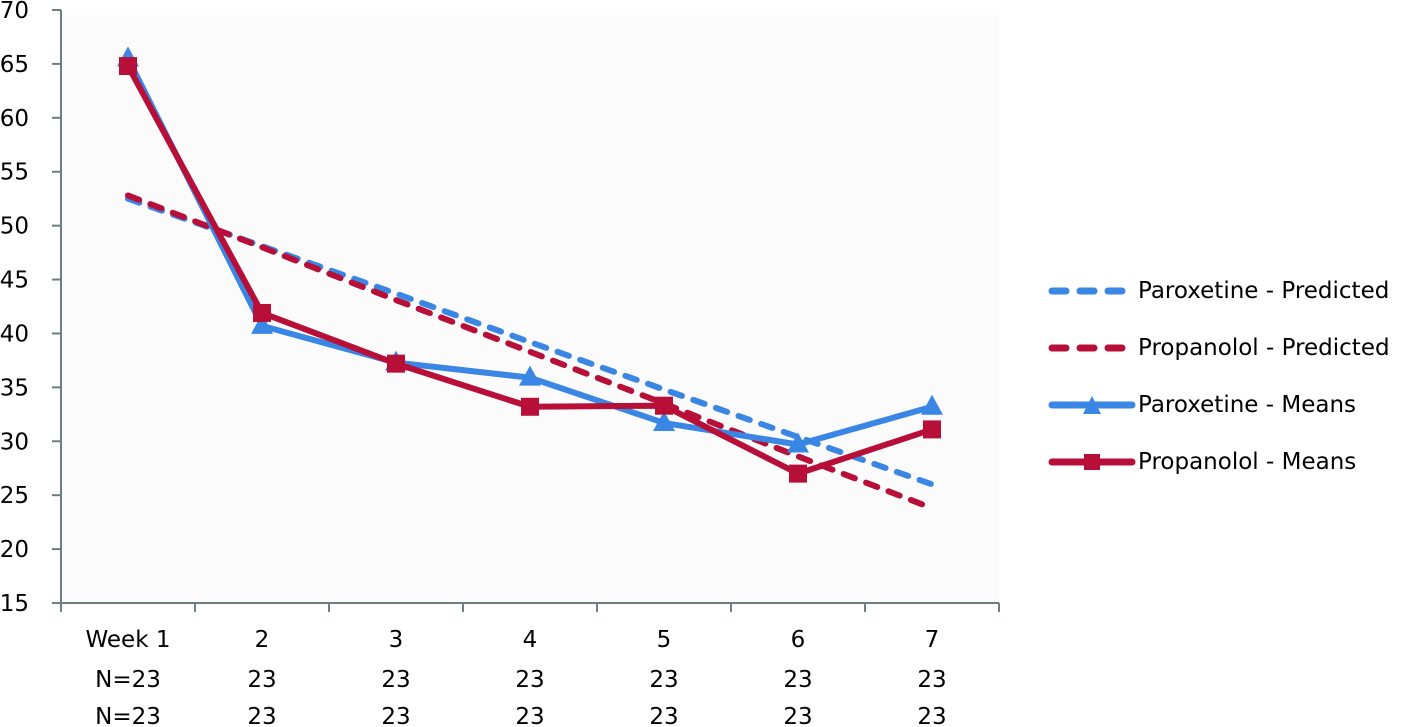 Image resolution: width=1418 pixels, height=727 pixels. Describe the element at coordinates (396, 640) in the screenshot. I see `x-tick-label: 3` at that location.